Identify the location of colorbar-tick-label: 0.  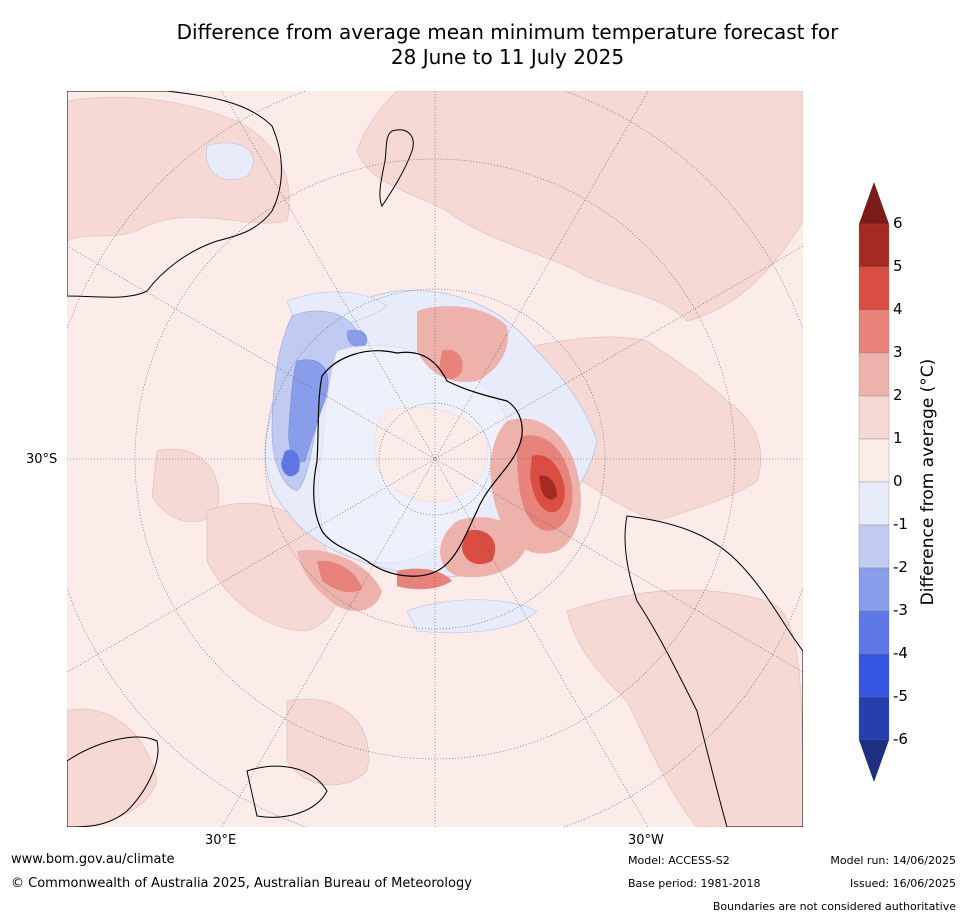
(898, 481).